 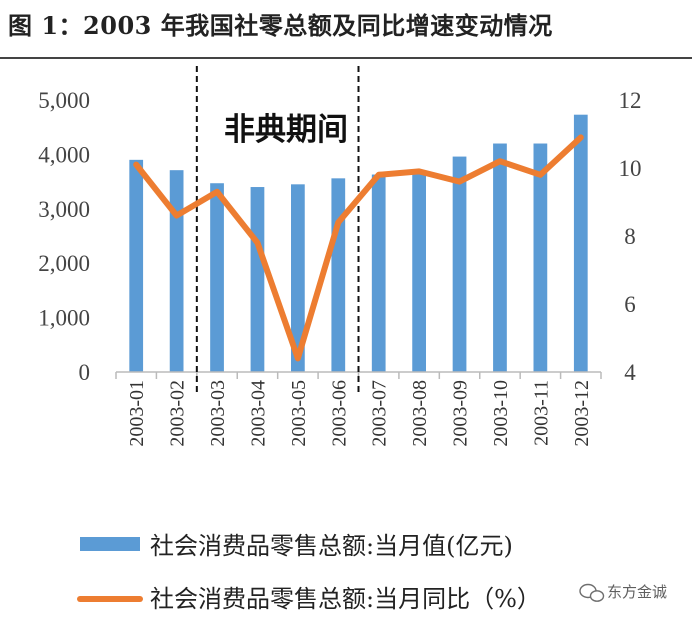 I want to click on category-label-2003-10: 2003-10, so click(x=501, y=413).